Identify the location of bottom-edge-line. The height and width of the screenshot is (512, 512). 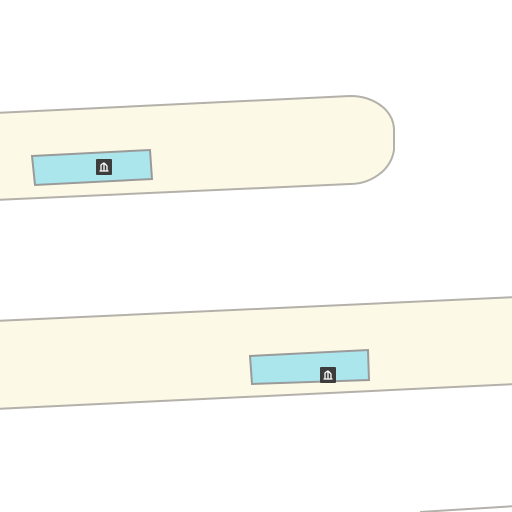
(465, 508).